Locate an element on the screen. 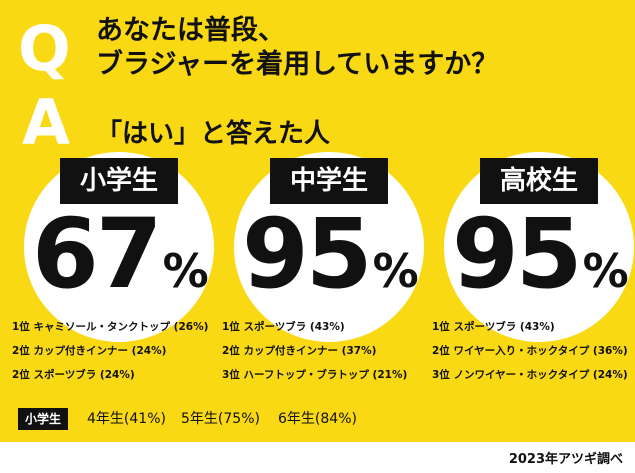 This screenshot has width=635, height=473. breakdown-value: 41 is located at coordinates (138, 419).